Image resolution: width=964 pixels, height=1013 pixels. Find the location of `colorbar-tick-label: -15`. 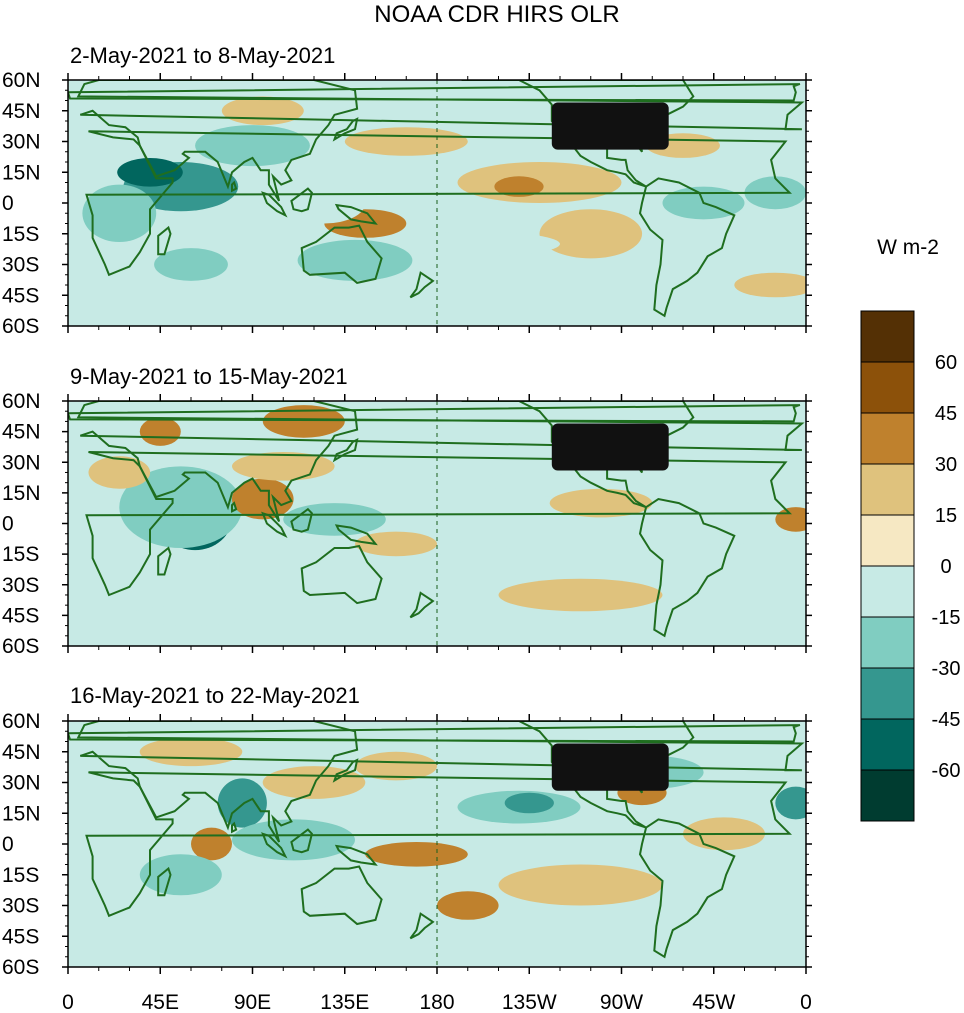

colorbar-tick-label: -15 is located at coordinates (946, 618).